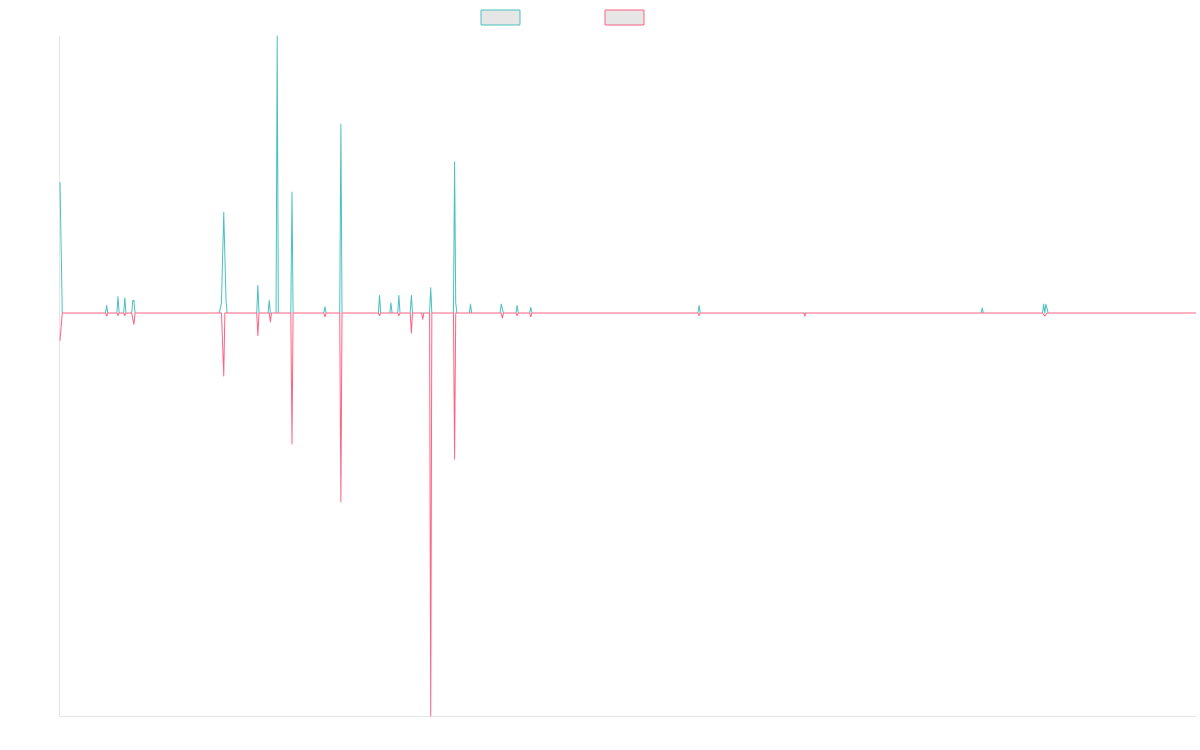 This screenshot has height=750, width=1200. Describe the element at coordinates (562, 17) in the screenshot. I see `legend` at that location.